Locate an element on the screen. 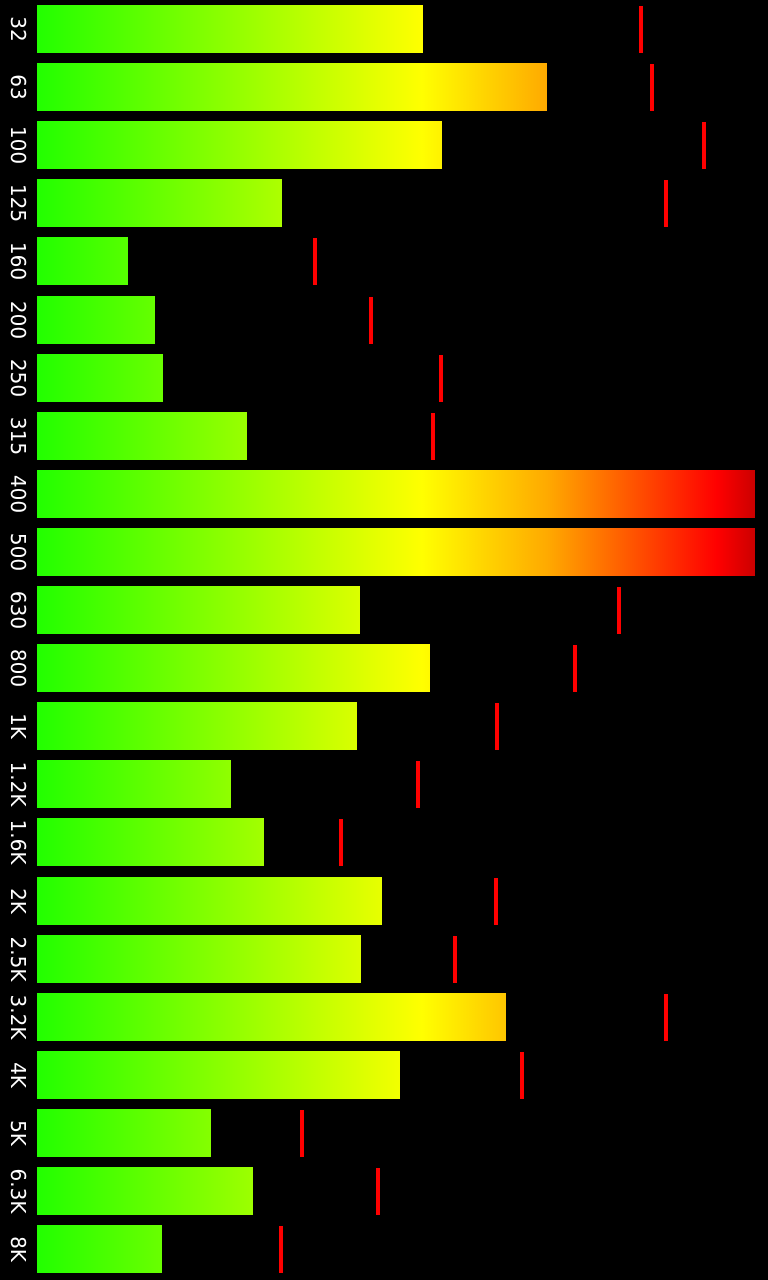 The image size is (768, 1280). band-label: 3.2K is located at coordinates (18, 1017).